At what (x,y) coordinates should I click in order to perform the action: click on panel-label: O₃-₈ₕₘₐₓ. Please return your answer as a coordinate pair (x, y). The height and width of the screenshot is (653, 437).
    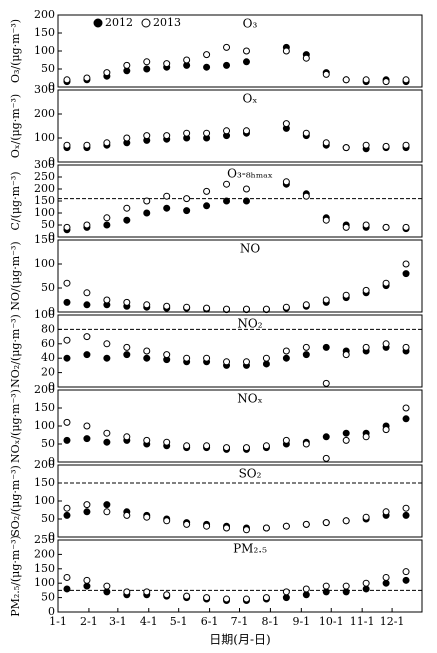
    Looking at the image, I should click on (250, 174).